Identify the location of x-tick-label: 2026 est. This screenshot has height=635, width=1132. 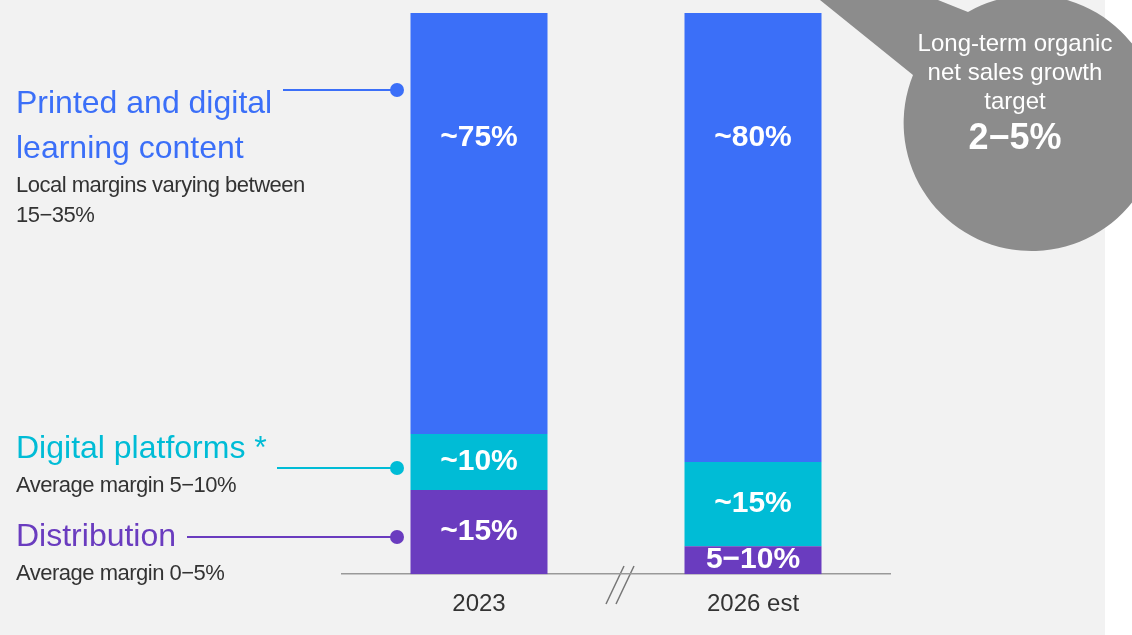
(753, 603).